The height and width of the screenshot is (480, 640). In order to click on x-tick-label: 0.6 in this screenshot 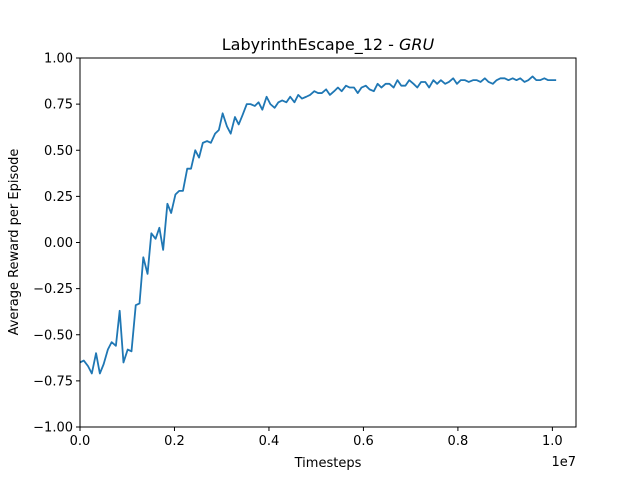, I will do `click(363, 441)`.